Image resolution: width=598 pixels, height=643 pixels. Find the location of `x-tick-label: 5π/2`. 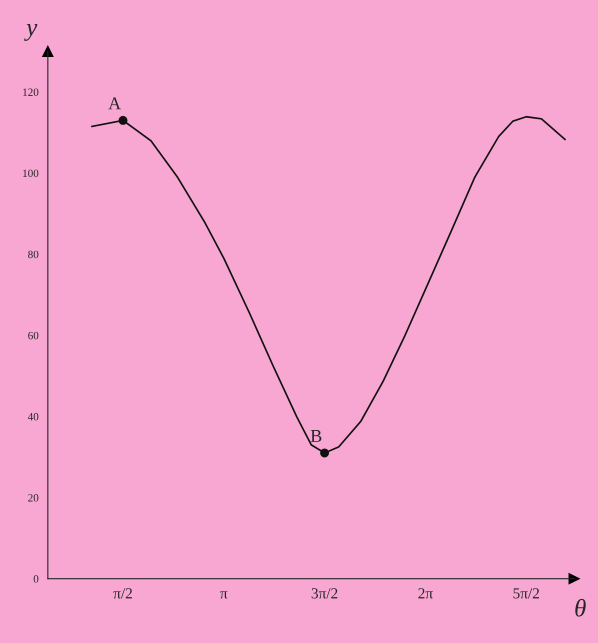

x-tick-label: 5π/2 is located at coordinates (526, 593).